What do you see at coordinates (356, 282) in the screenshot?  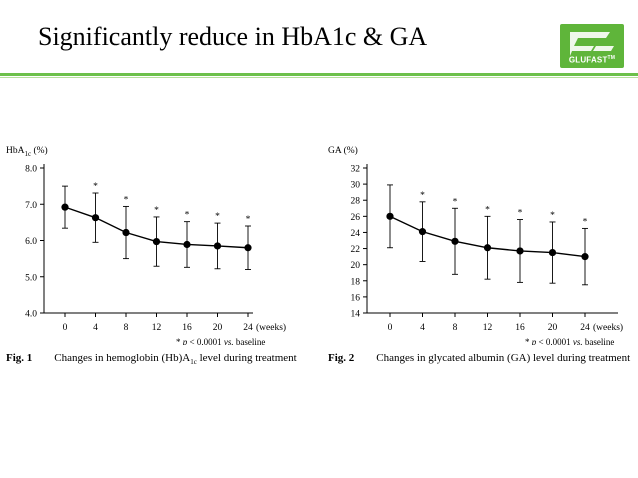 I see `y-tick-label: 18` at bounding box center [356, 282].